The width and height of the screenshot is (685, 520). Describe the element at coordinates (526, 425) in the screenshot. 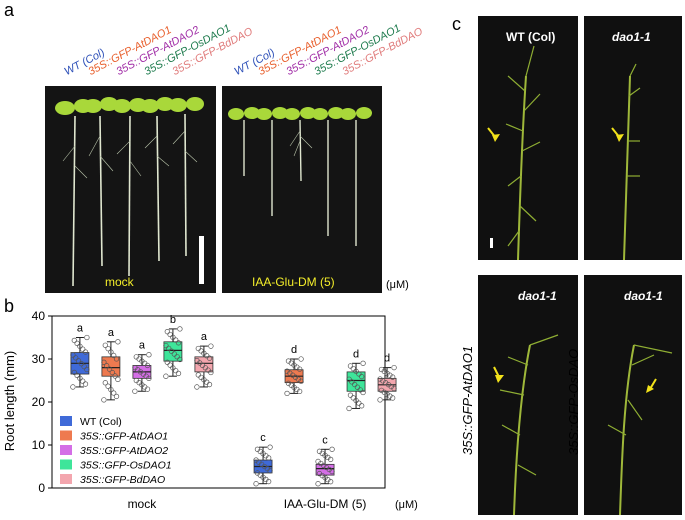

I see `dao1-atdao1-plant-image` at that location.